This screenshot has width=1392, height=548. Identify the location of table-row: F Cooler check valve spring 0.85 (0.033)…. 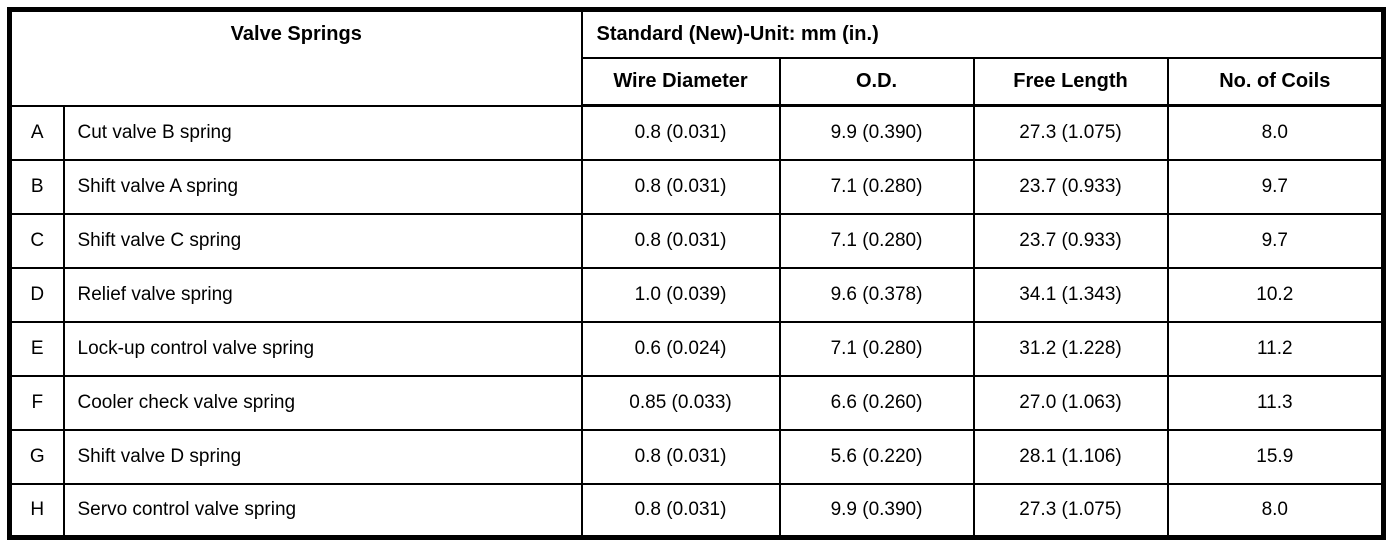
(696, 402).